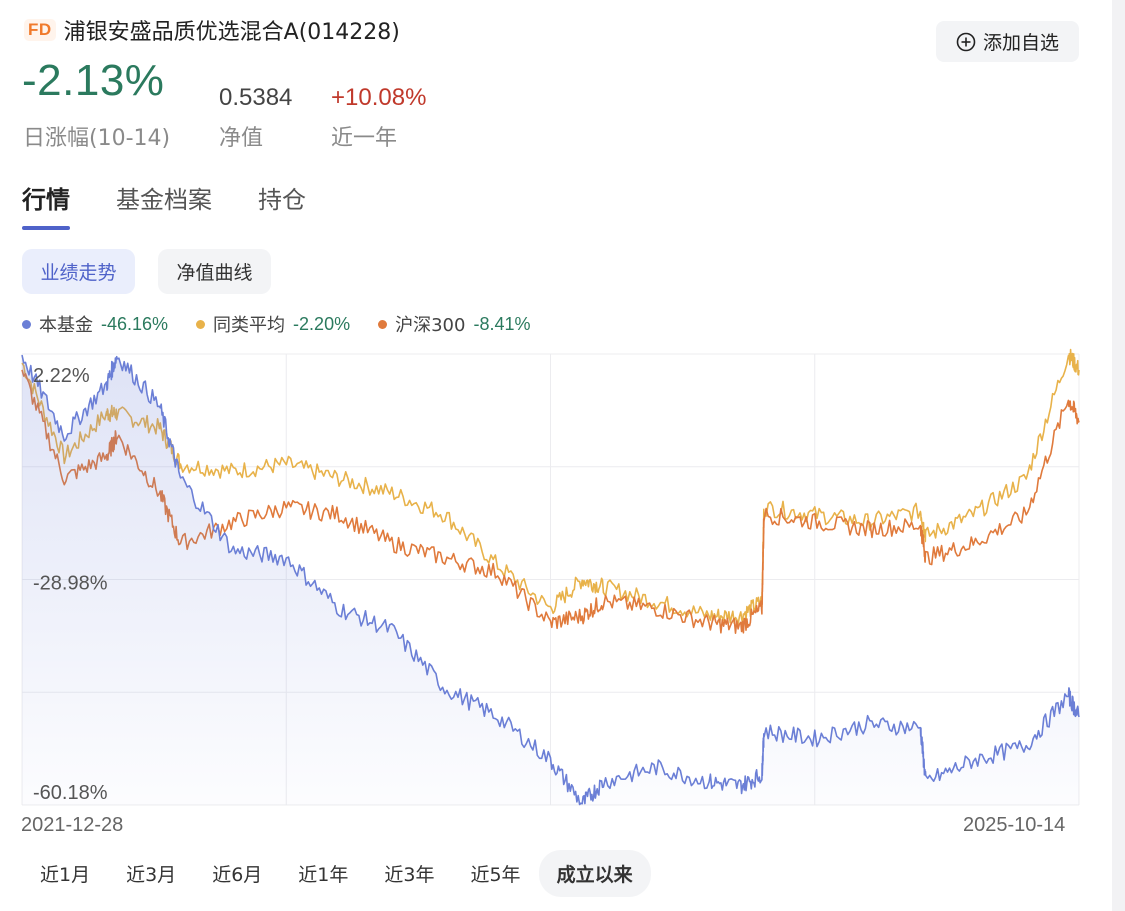 The image size is (1125, 911). I want to click on performance-trend-toggle: 业绩走势, so click(78, 271).